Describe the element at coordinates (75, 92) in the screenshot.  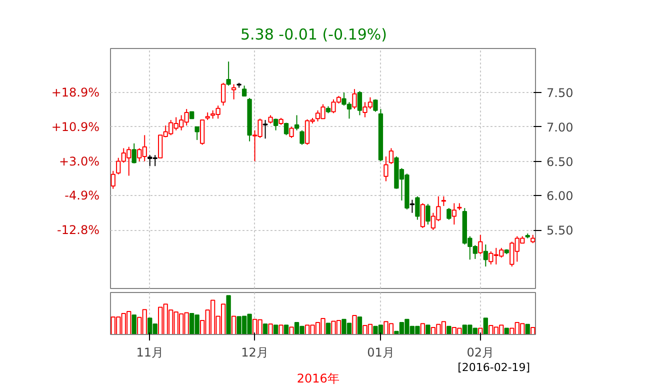
I see `y2-tick-label: +18.9%` at that location.